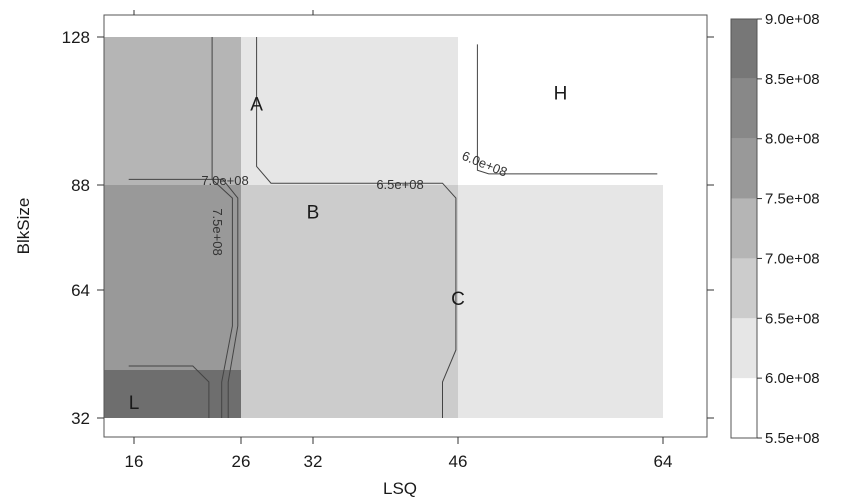 The width and height of the screenshot is (847, 500). I want to click on legend-tick-label: 6.5e+08, so click(792, 318).